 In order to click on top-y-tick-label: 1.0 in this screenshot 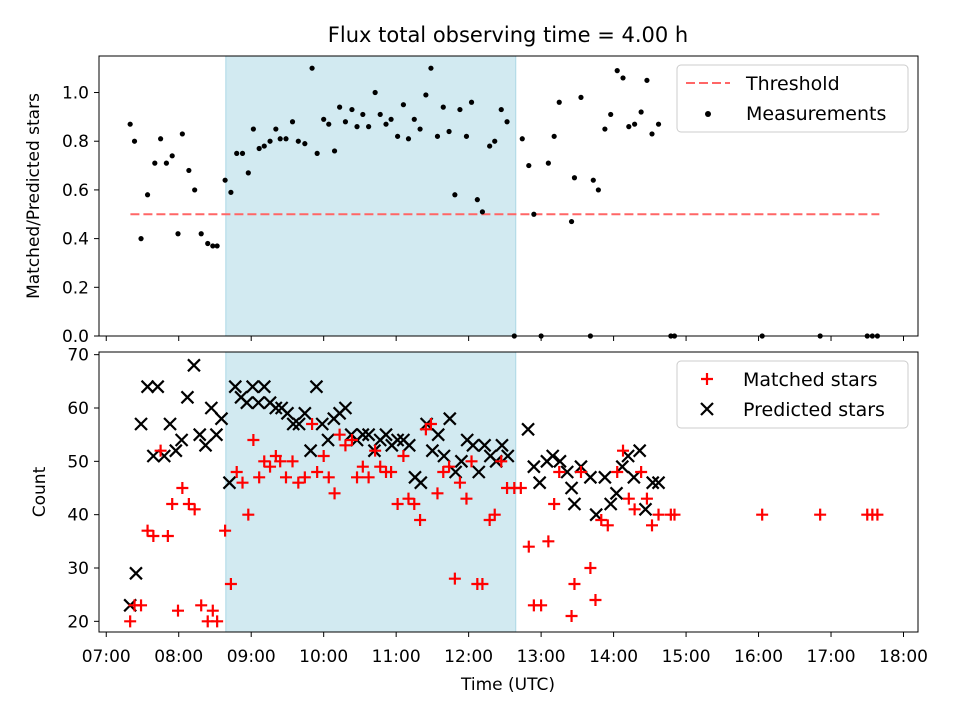, I will do `click(75, 94)`.